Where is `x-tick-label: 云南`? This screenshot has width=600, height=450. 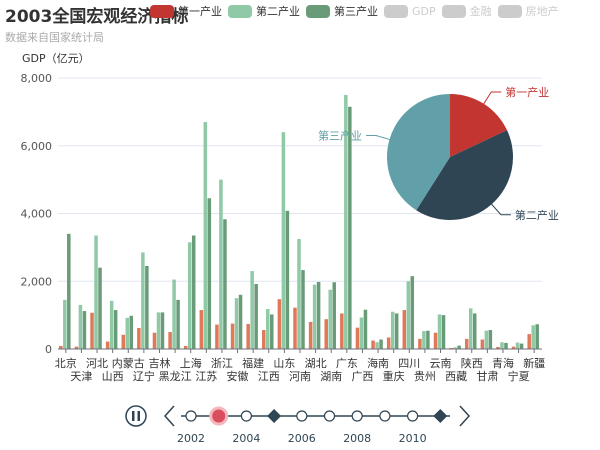
x-tick-label: 云南 is located at coordinates (441, 363).